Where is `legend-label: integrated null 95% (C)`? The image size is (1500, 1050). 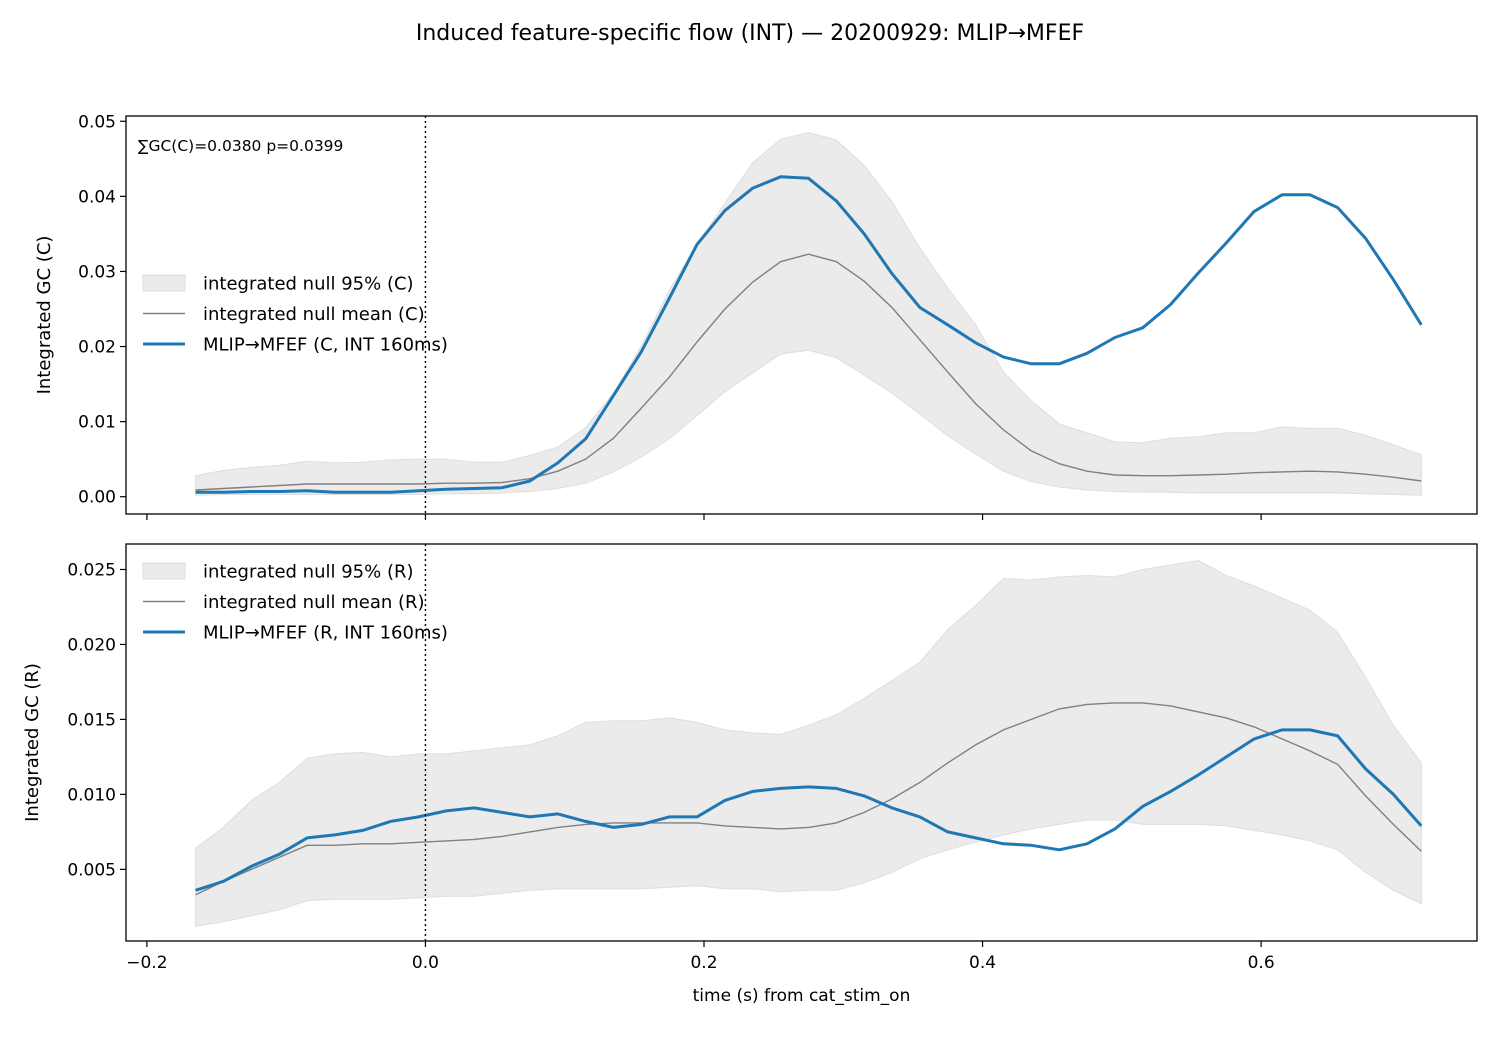
legend-label: integrated null 95% (C) is located at coordinates (308, 284).